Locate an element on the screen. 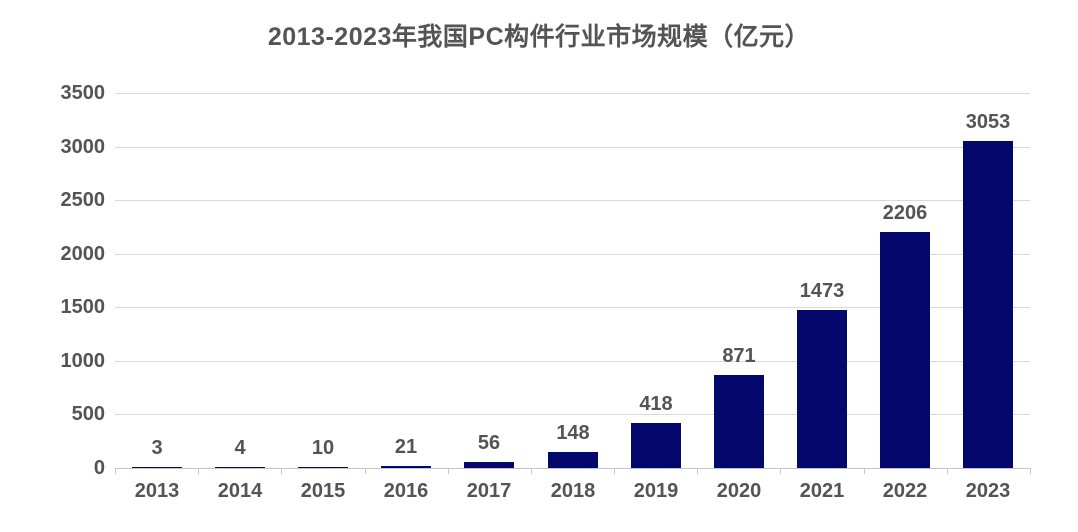  x-tick-label: 2018 is located at coordinates (573, 491).